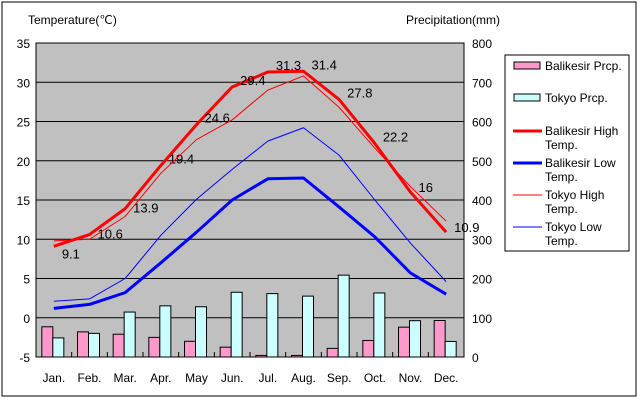  Describe the element at coordinates (232, 378) in the screenshot. I see `x-tick-label: Jun.` at that location.